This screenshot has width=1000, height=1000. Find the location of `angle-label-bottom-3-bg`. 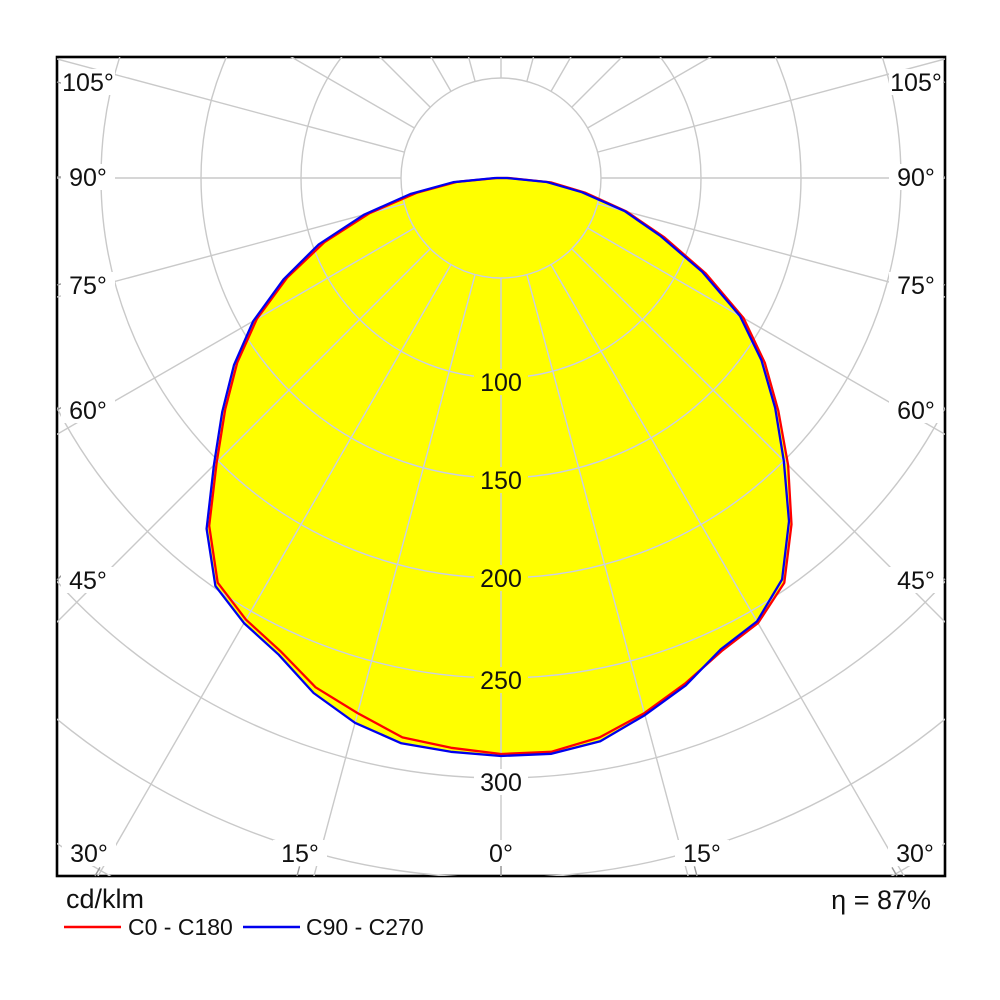

angle-label-bottom-3-bg is located at coordinates (702, 853).